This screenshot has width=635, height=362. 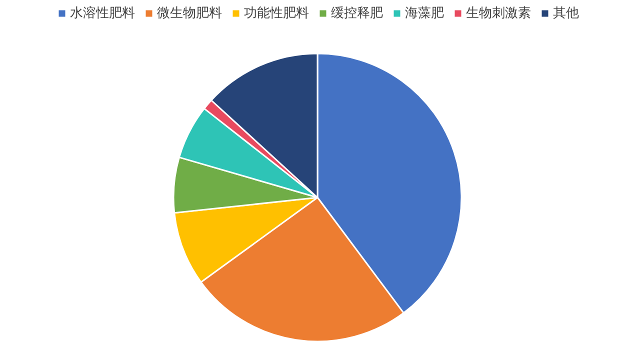 What do you see at coordinates (498, 13) in the screenshot?
I see `legend-label: 生物刺激素` at bounding box center [498, 13].